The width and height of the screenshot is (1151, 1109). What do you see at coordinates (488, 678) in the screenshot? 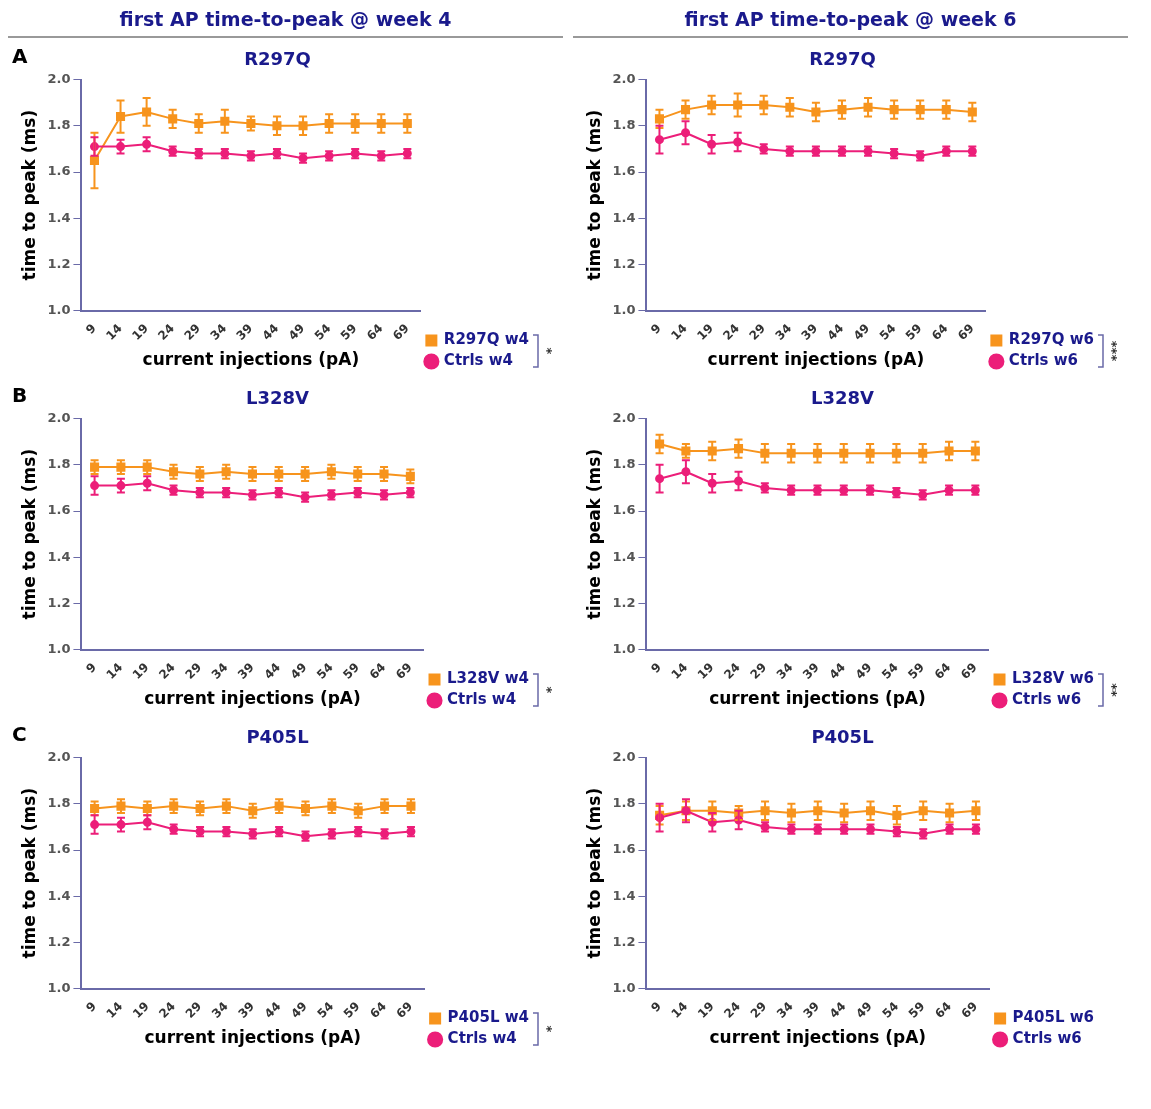
I see `legend-label: L328V w4` at bounding box center [488, 678].